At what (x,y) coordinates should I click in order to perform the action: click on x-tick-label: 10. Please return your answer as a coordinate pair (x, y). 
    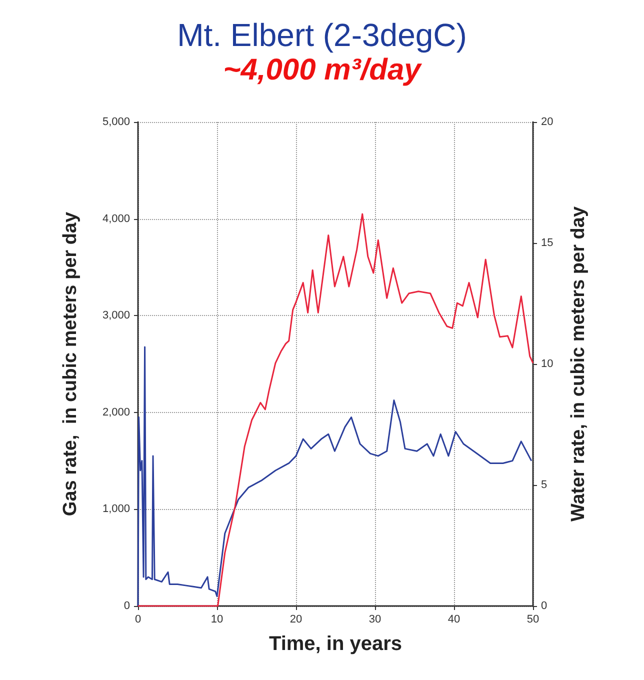
    Looking at the image, I should click on (217, 620).